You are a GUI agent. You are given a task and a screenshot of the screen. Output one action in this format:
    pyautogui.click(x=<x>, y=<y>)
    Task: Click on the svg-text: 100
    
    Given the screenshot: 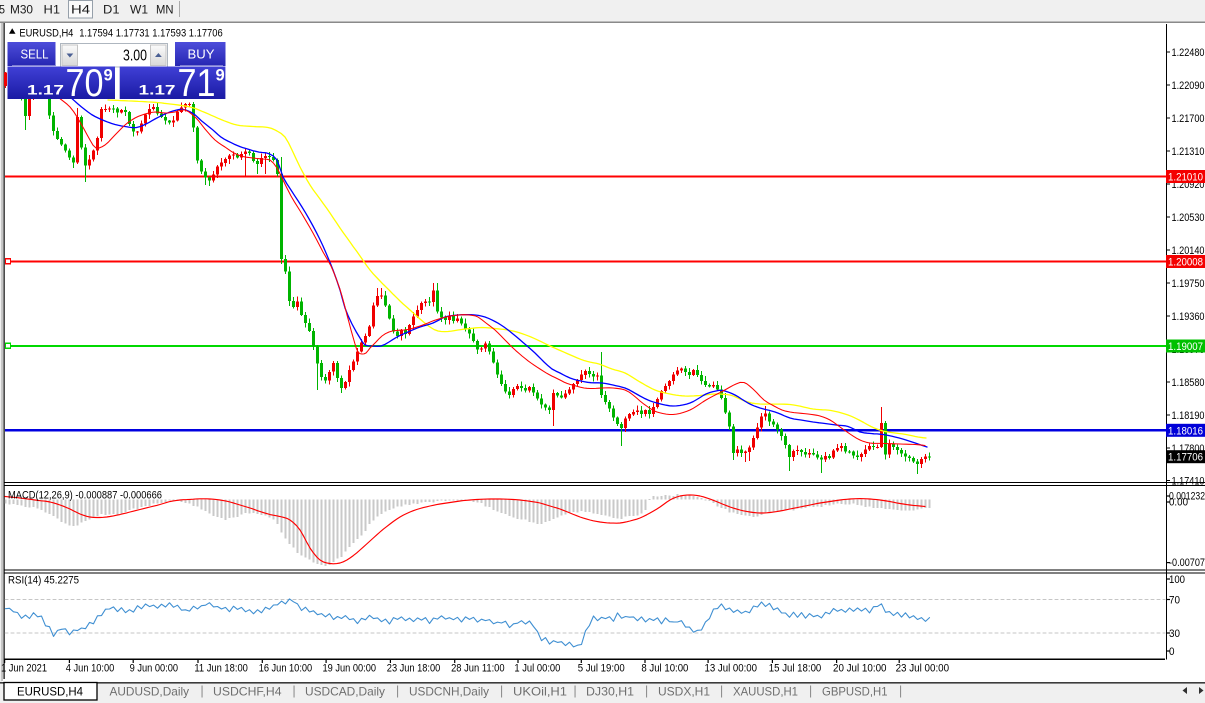 What is the action you would take?
    pyautogui.click(x=1177, y=580)
    